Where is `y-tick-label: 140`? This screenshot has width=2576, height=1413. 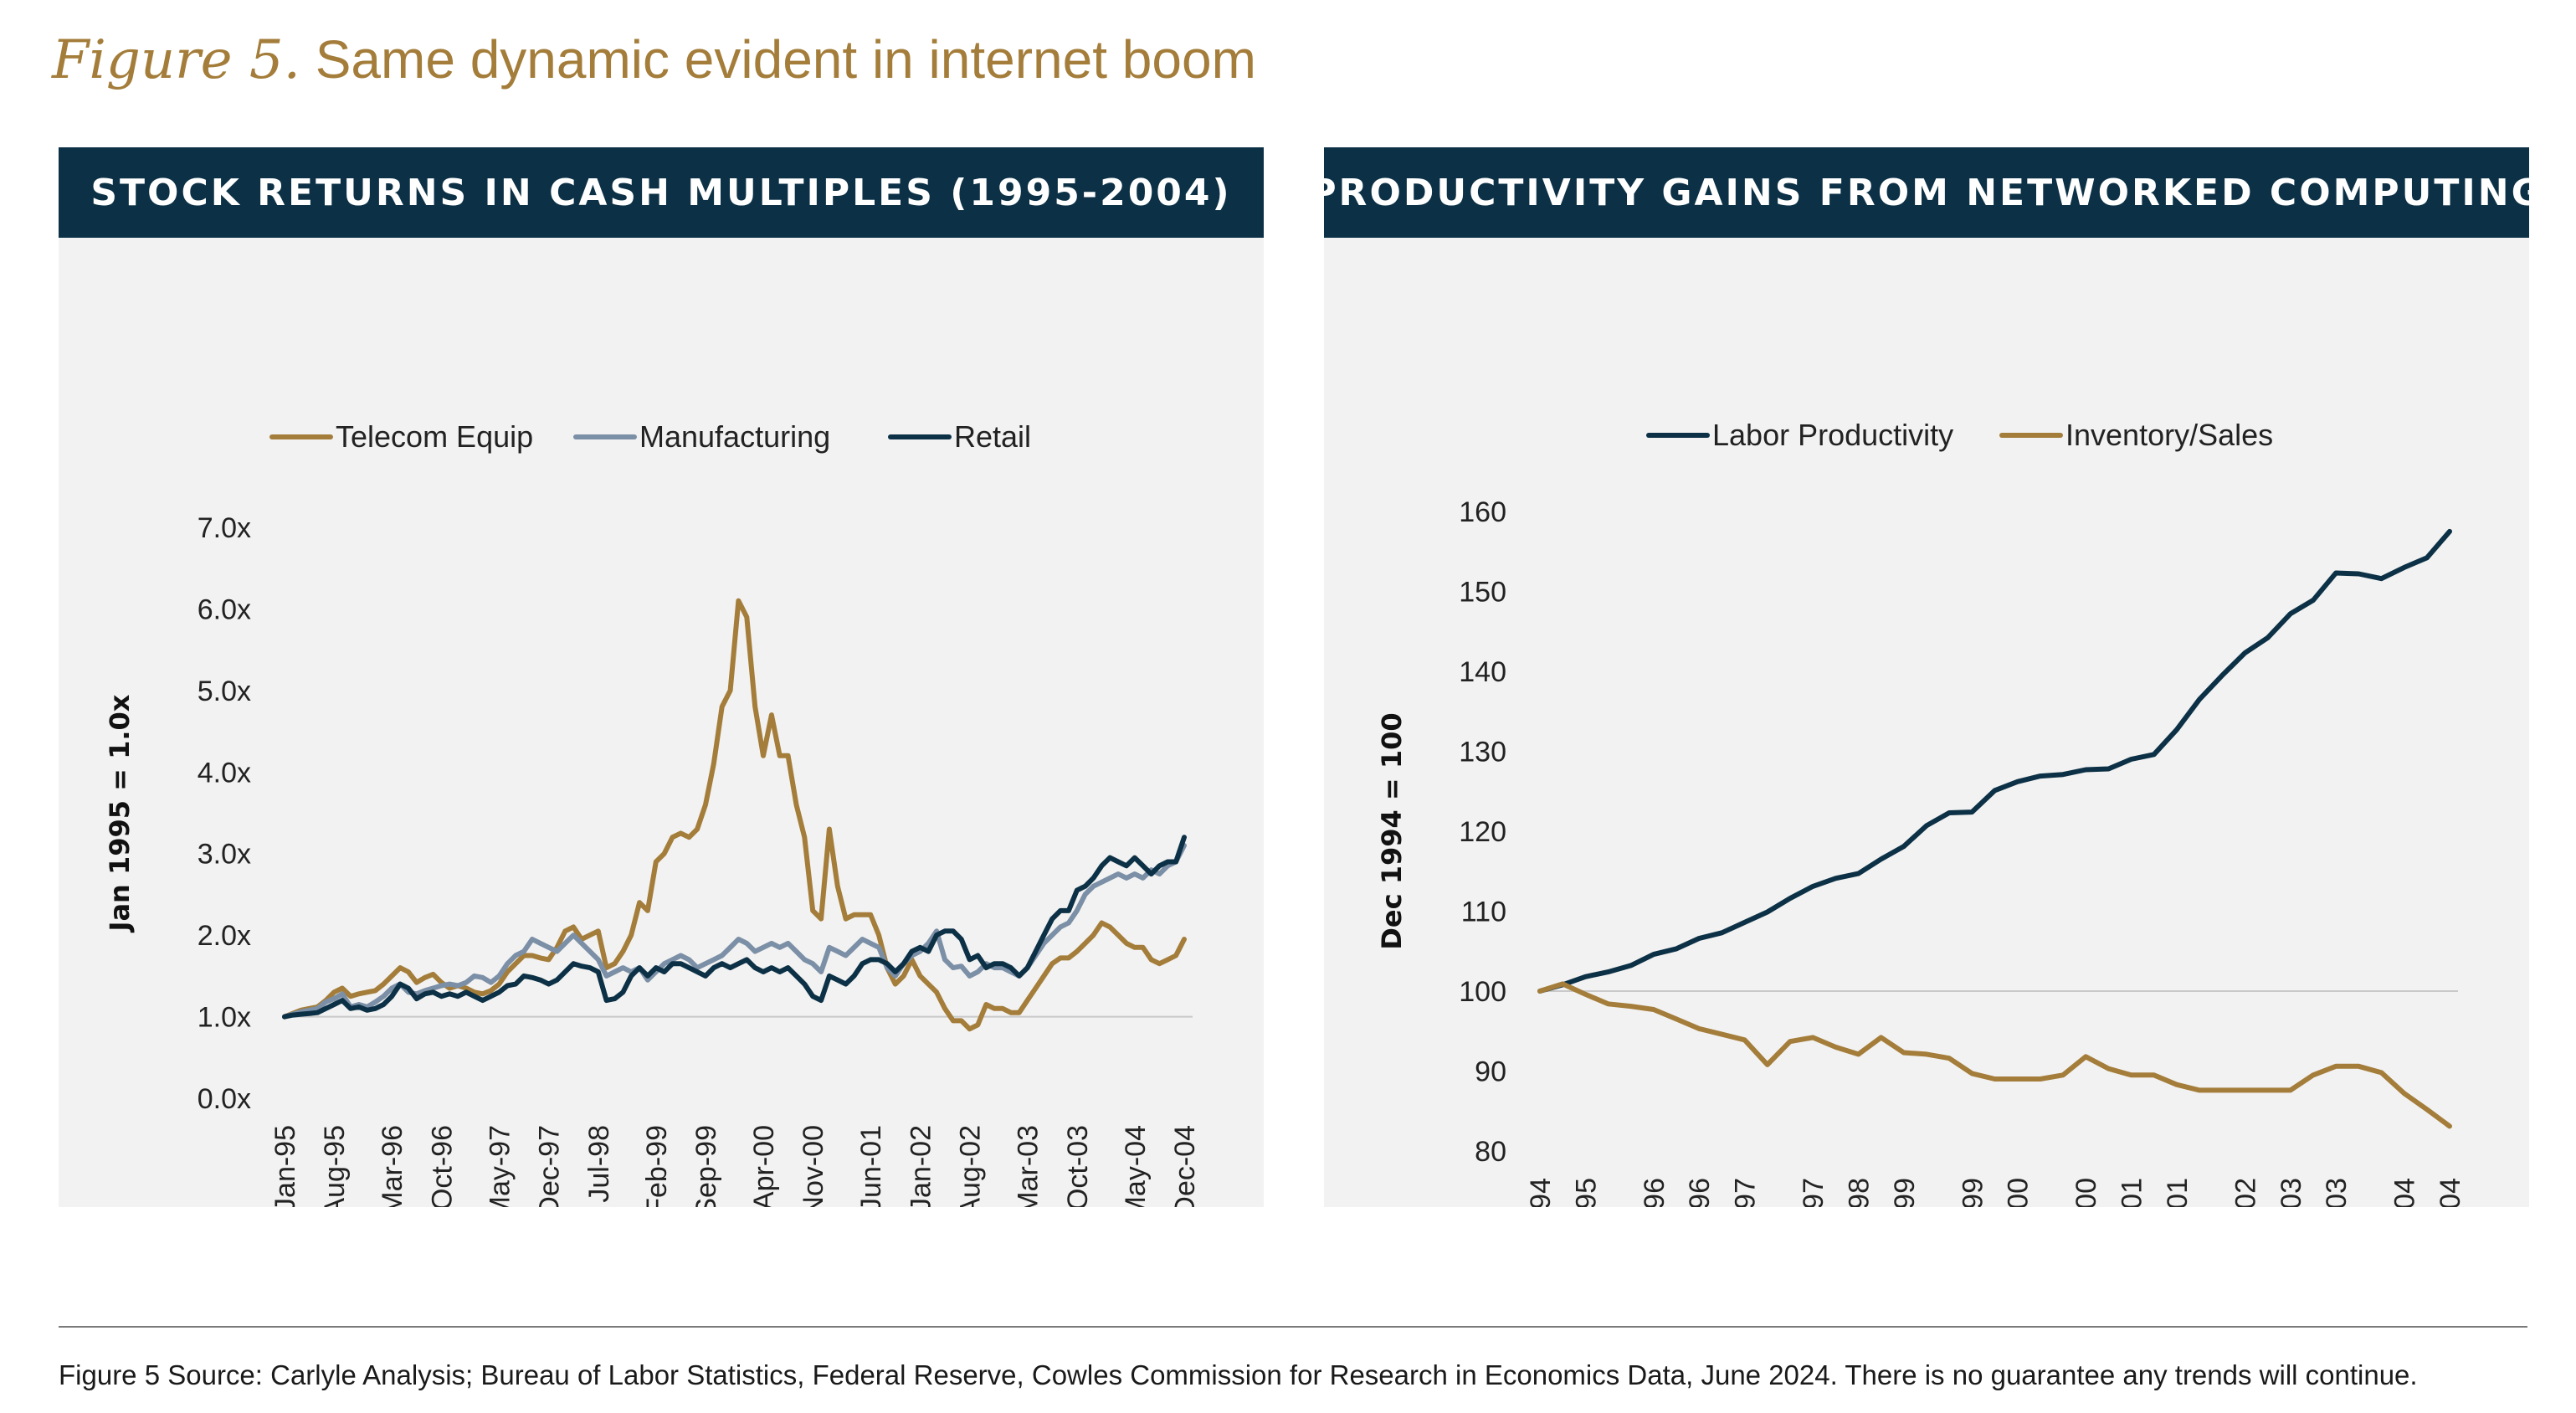
y-tick-label: 140 is located at coordinates (1482, 672).